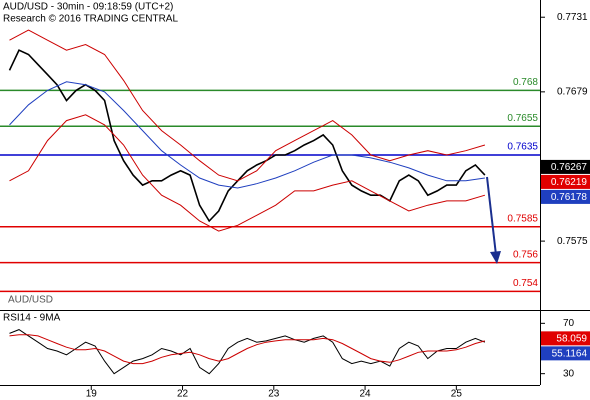  Describe the element at coordinates (569, 197) in the screenshot. I see `price-marker-label: 0.76178` at that location.